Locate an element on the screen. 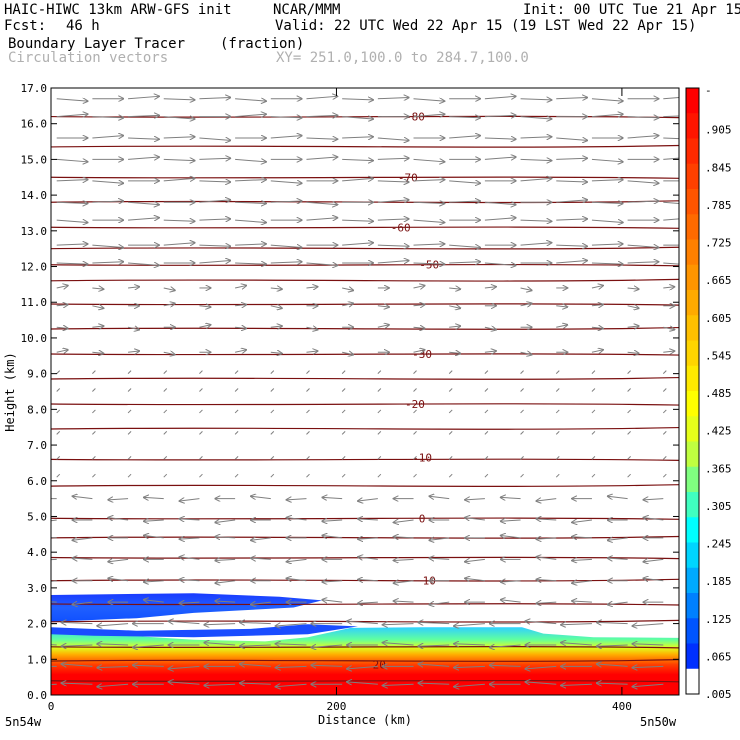 The height and width of the screenshot is (740, 740). y-tick-label: 2.0 is located at coordinates (37, 624).